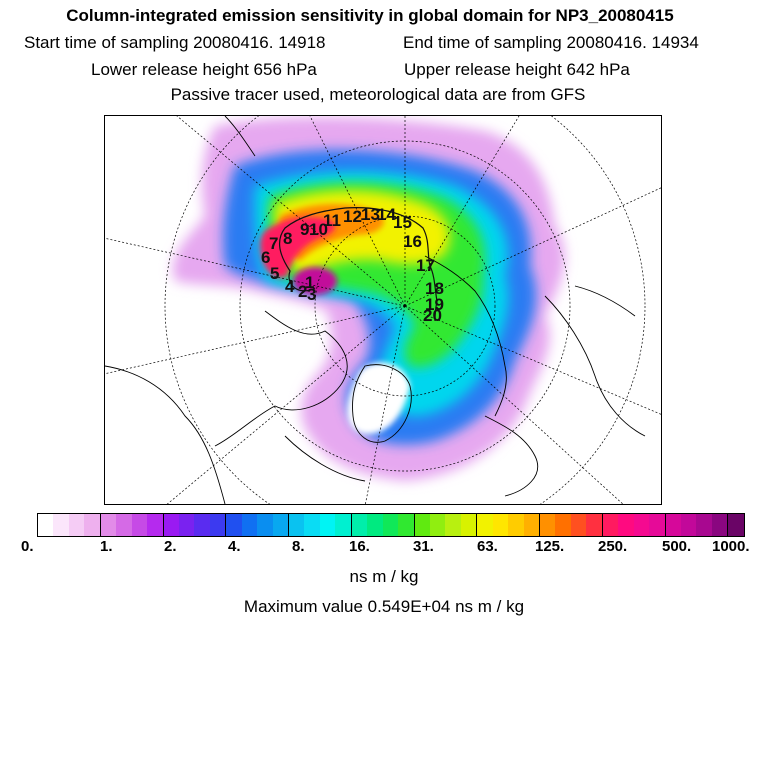 Image resolution: width=768 pixels, height=768 pixels. What do you see at coordinates (731, 546) in the screenshot?
I see `colorbar-tick: 1000.` at bounding box center [731, 546].